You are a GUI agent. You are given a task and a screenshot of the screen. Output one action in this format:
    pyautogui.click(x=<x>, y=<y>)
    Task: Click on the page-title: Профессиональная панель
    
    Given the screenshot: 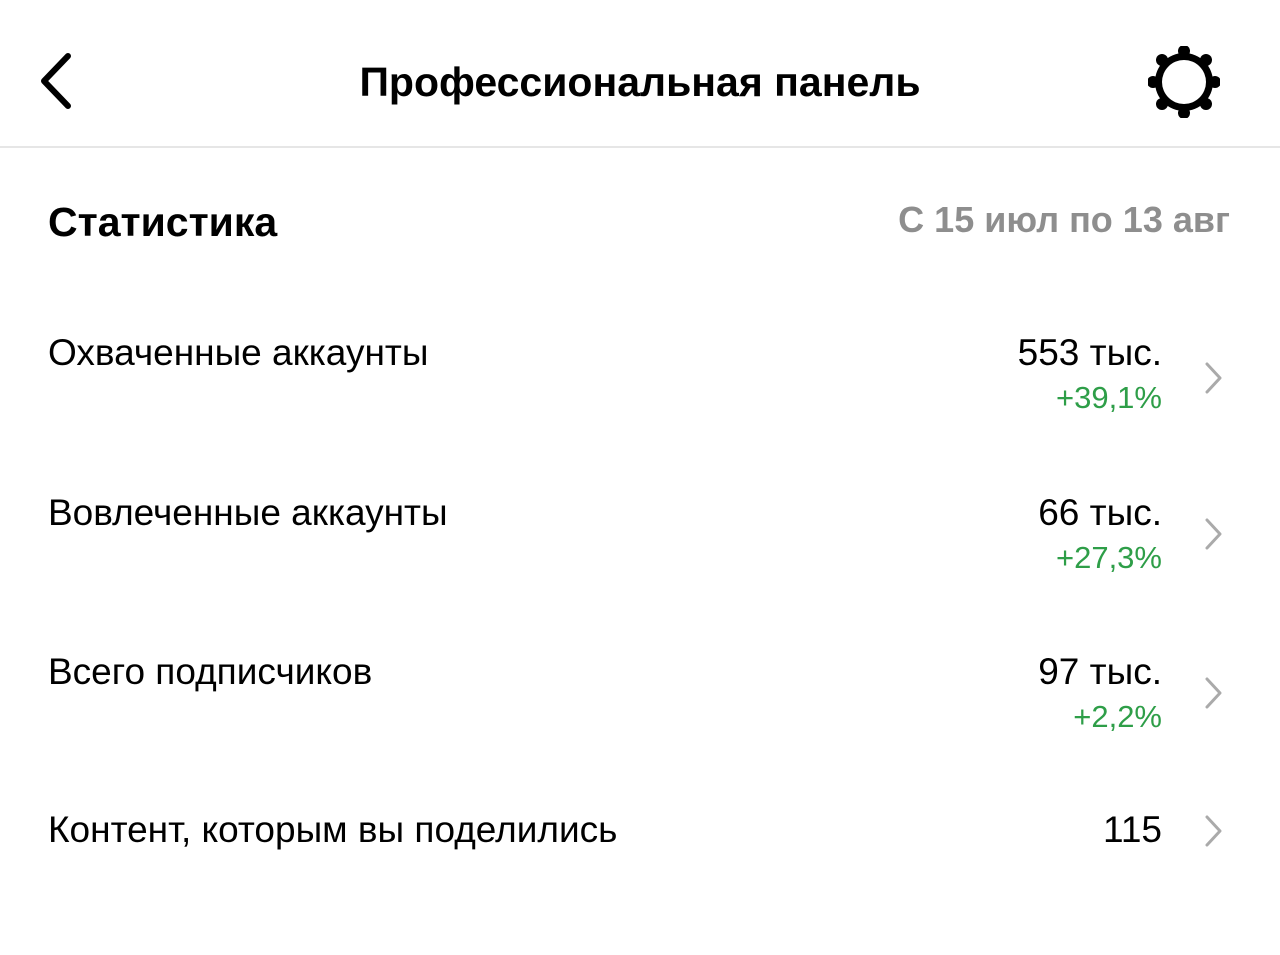 What is the action you would take?
    pyautogui.click(x=640, y=82)
    